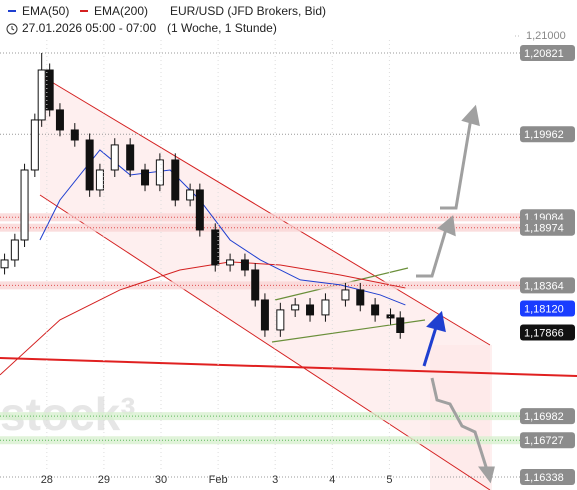 This screenshot has height=490, width=577. I want to click on x-tick-label: 5, so click(389, 480).